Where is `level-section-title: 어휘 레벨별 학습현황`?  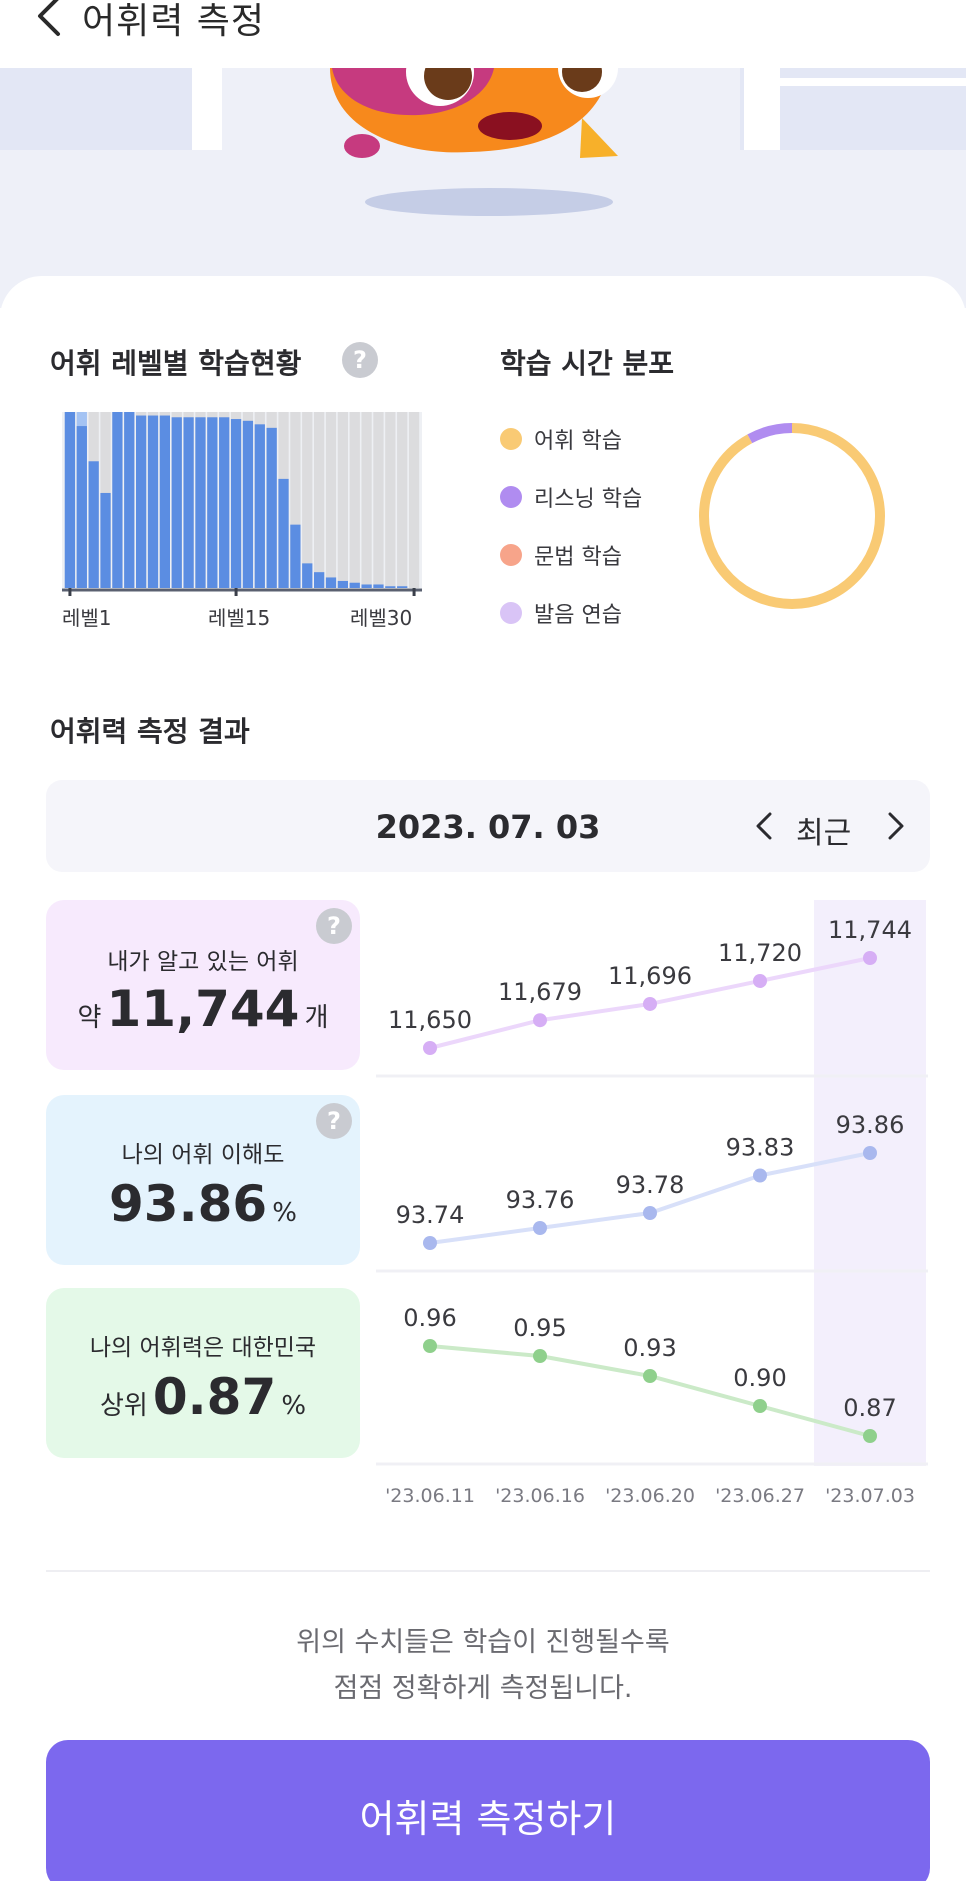
level-section-title: 어휘 레벨별 학습현황 is located at coordinates (176, 363).